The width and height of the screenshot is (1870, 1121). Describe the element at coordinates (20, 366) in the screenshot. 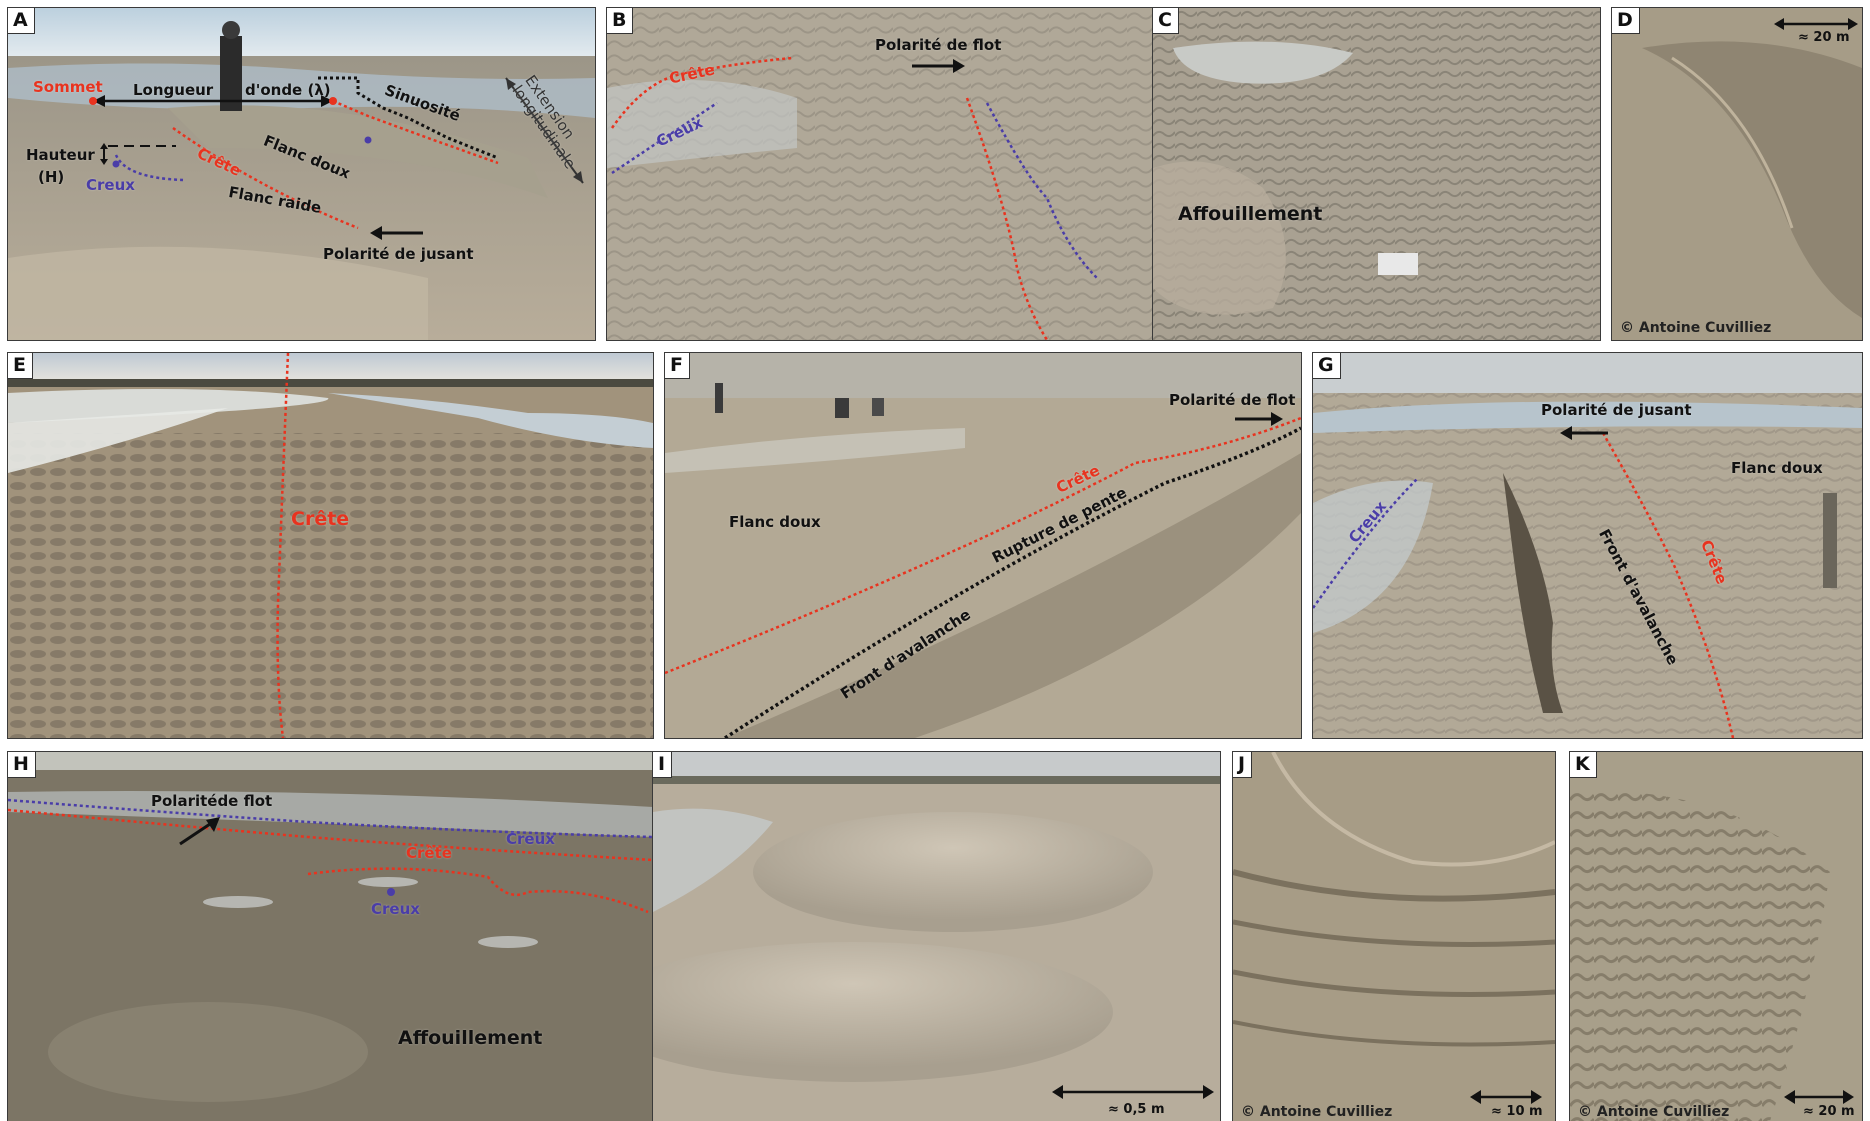

I see `panel-label: E` at that location.